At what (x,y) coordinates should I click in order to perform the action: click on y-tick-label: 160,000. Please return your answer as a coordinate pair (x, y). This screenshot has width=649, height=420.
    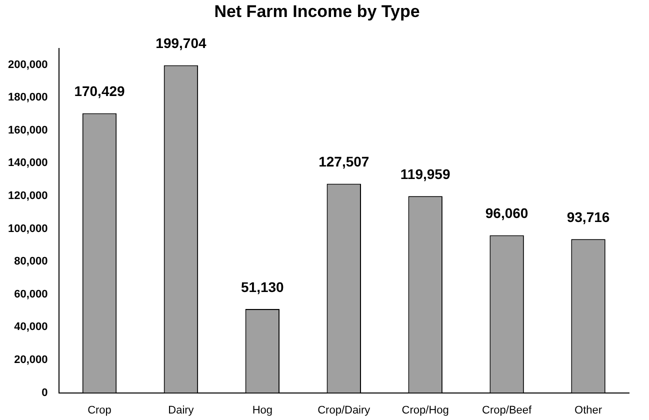
    Looking at the image, I should click on (28, 130).